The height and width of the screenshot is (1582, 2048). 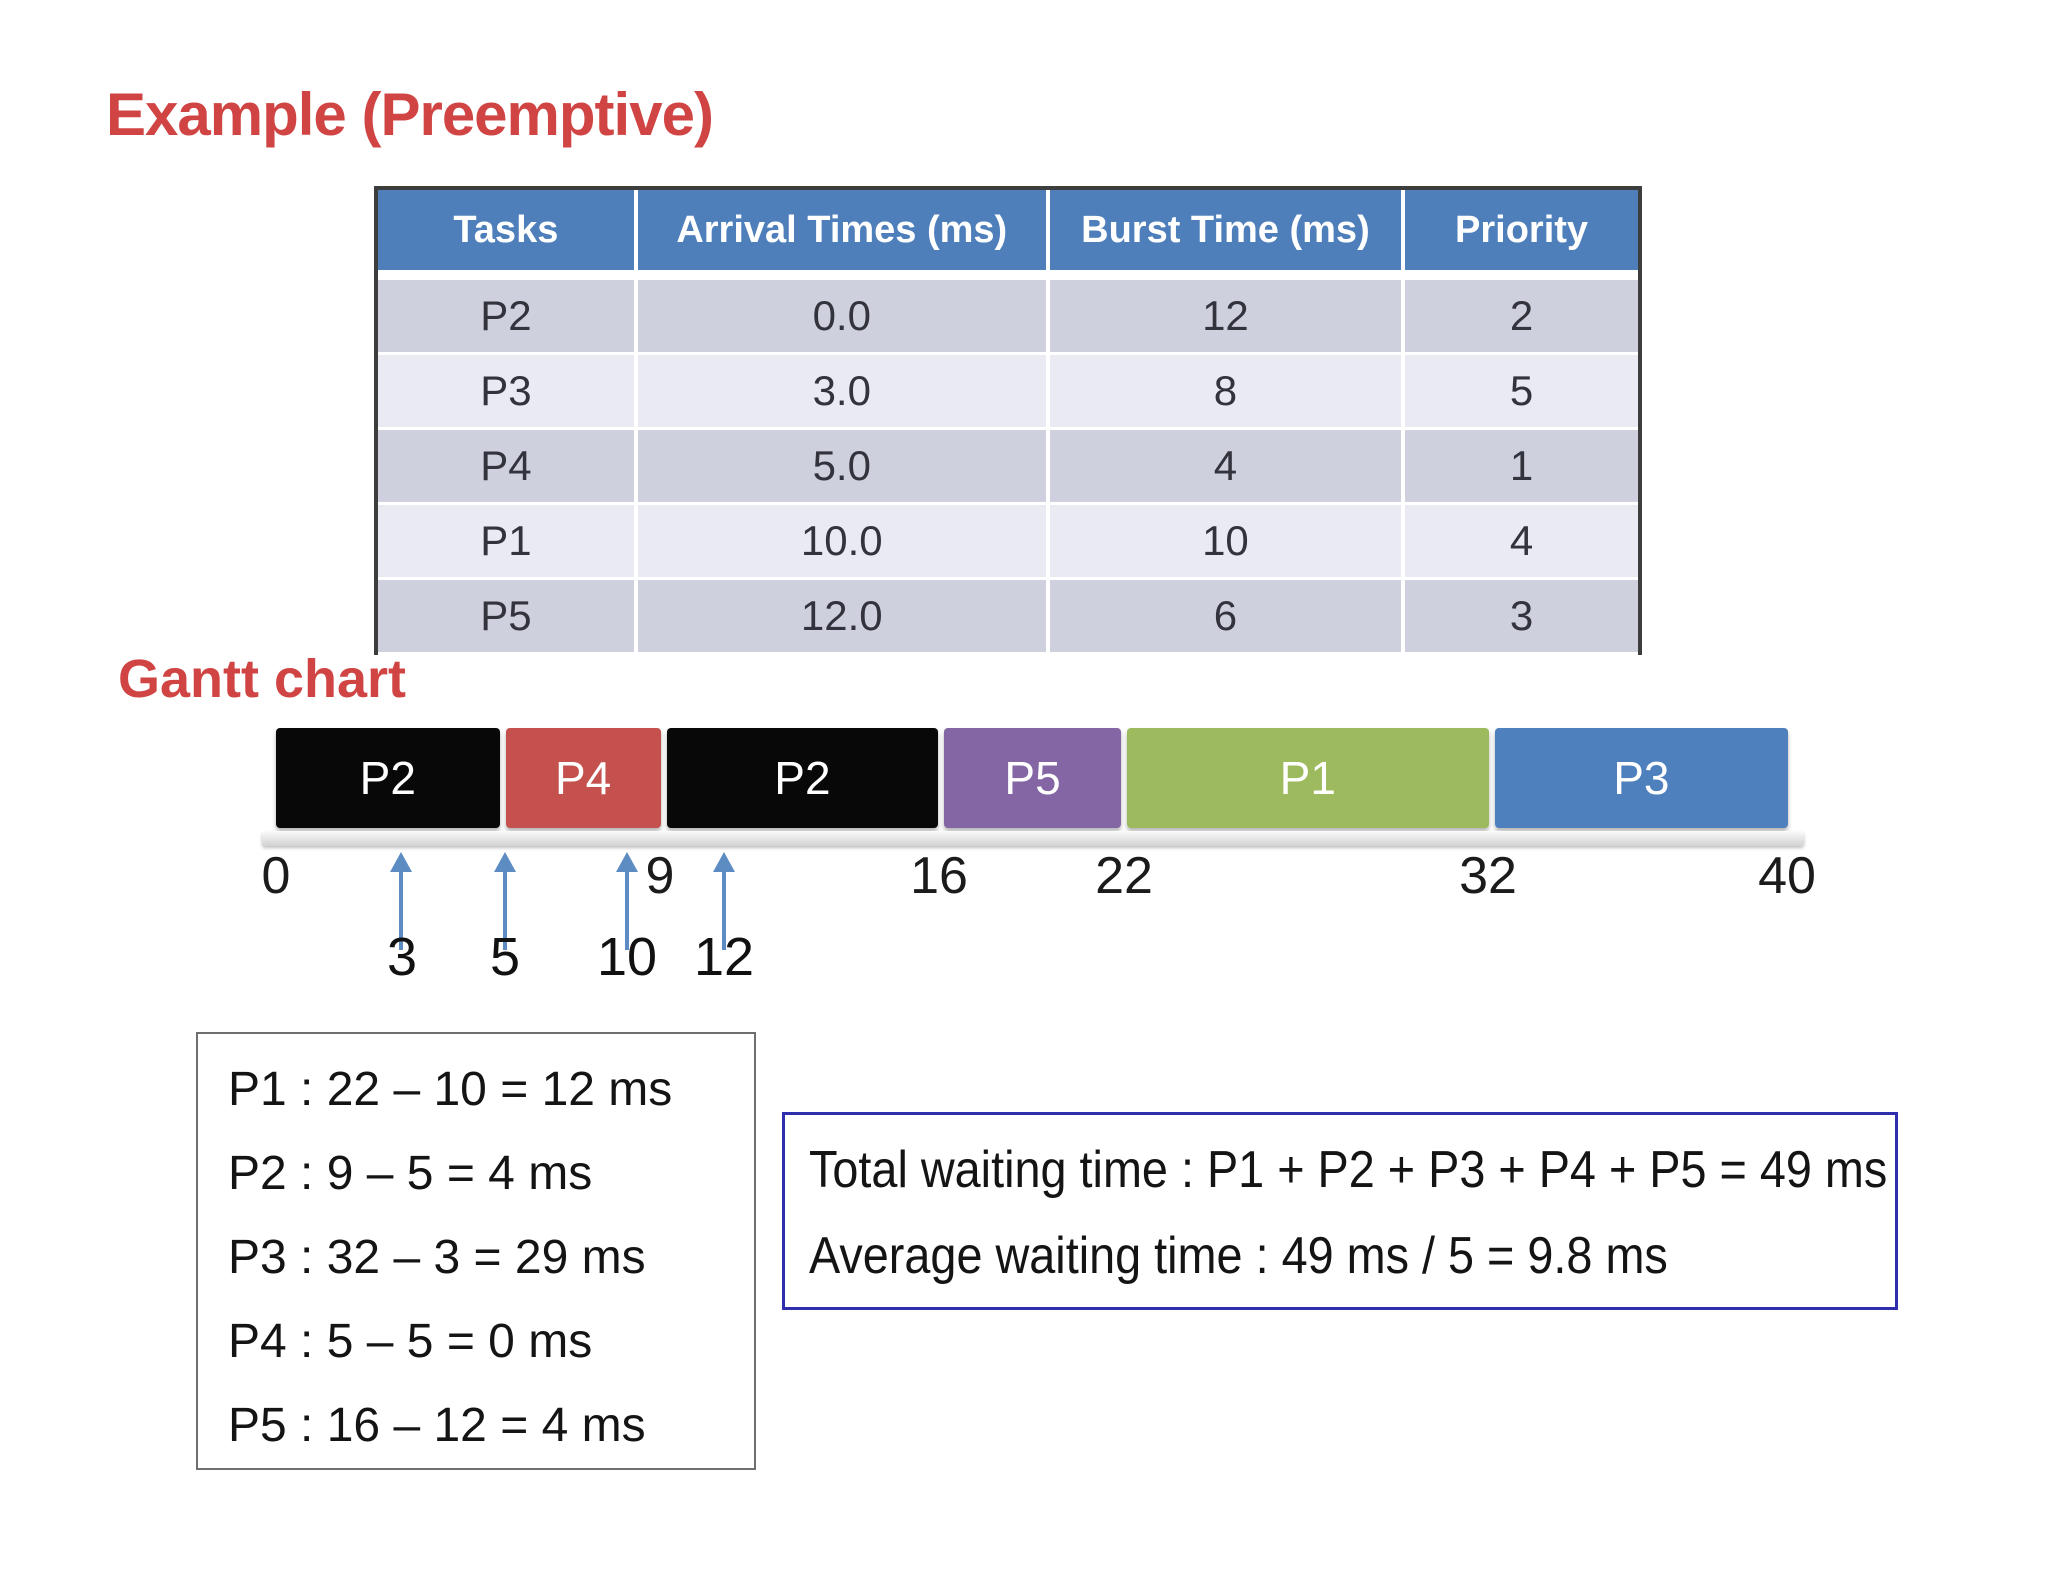 What do you see at coordinates (1519, 466) in the screenshot?
I see `cell-priority: 1` at bounding box center [1519, 466].